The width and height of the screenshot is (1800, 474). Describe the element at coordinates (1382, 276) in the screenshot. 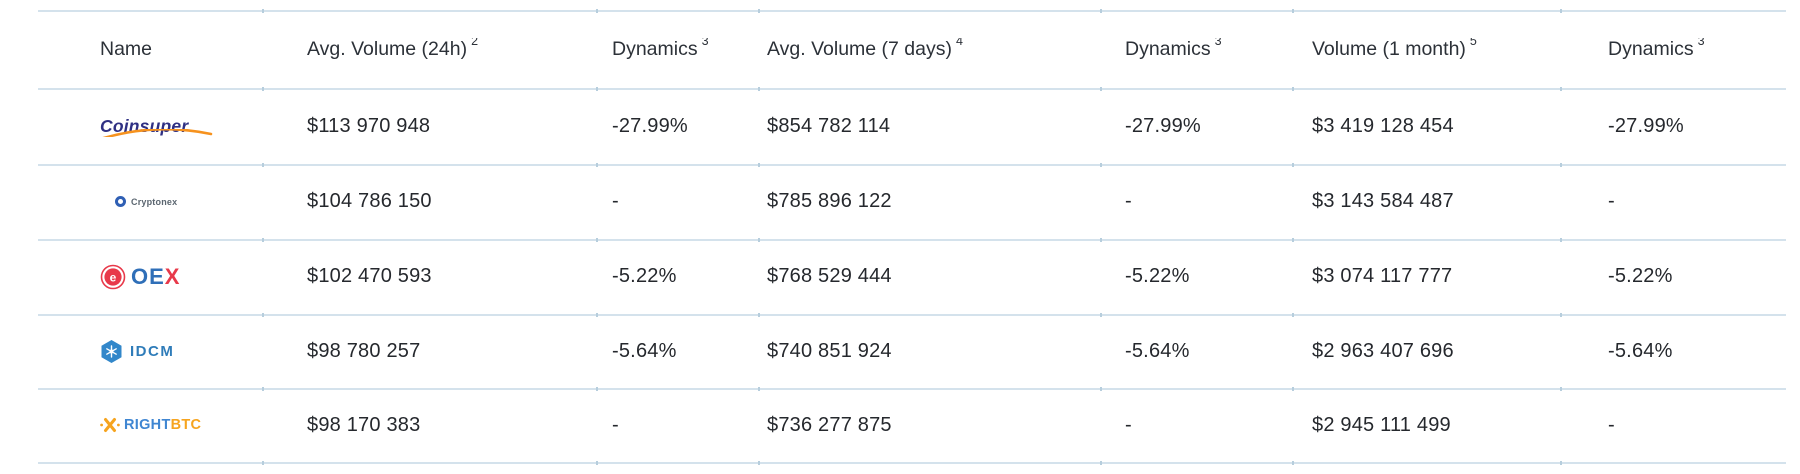

I see `volume-1m-value: $3 074 117 777` at that location.